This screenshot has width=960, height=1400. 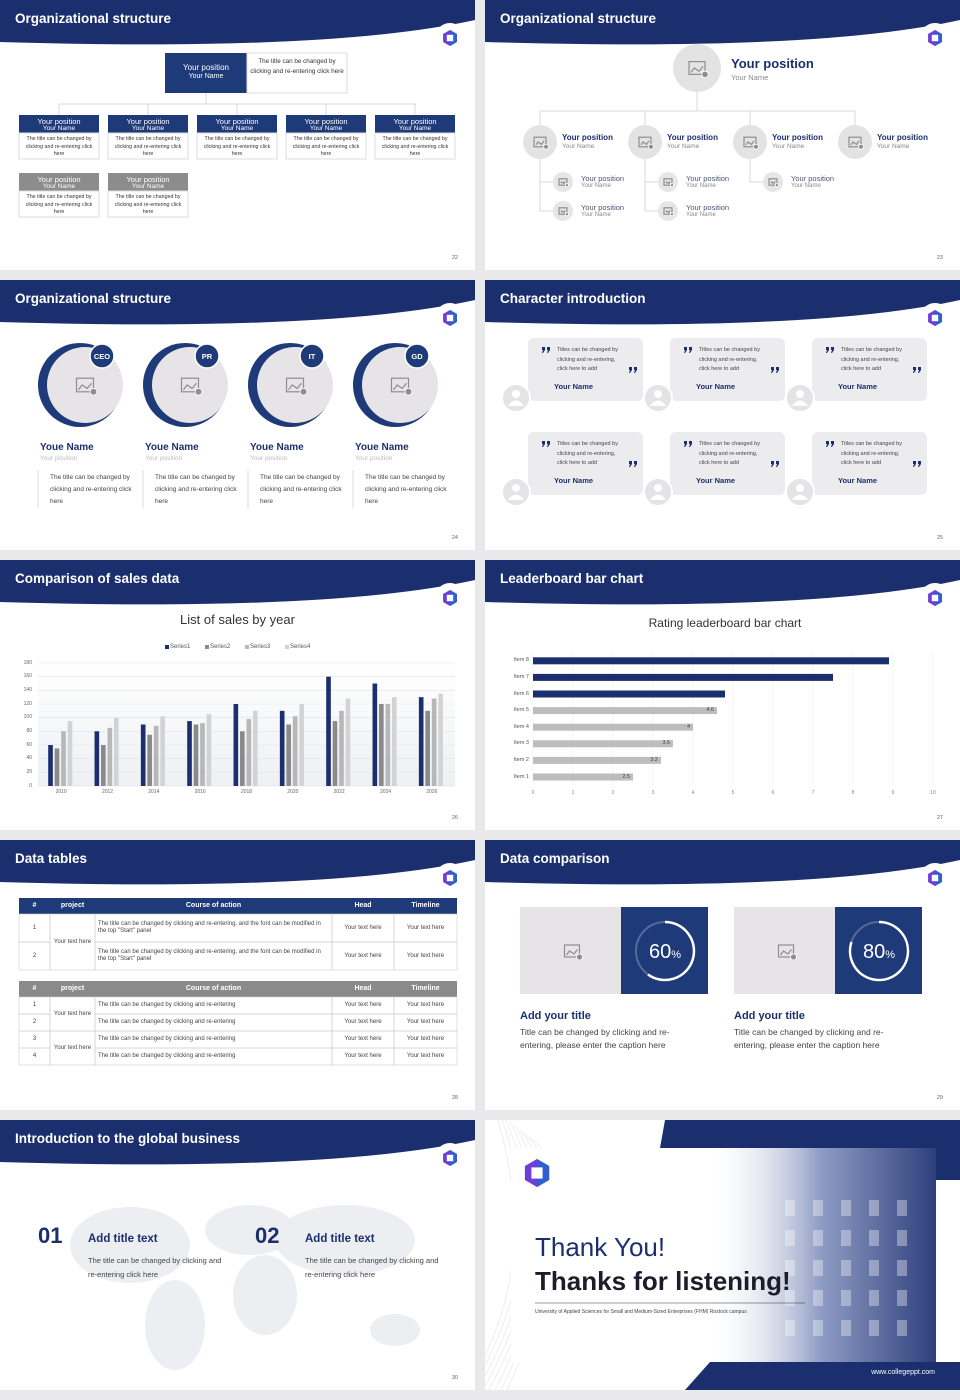 What do you see at coordinates (34, 1005) in the screenshot?
I see `cell-text: 1` at bounding box center [34, 1005].